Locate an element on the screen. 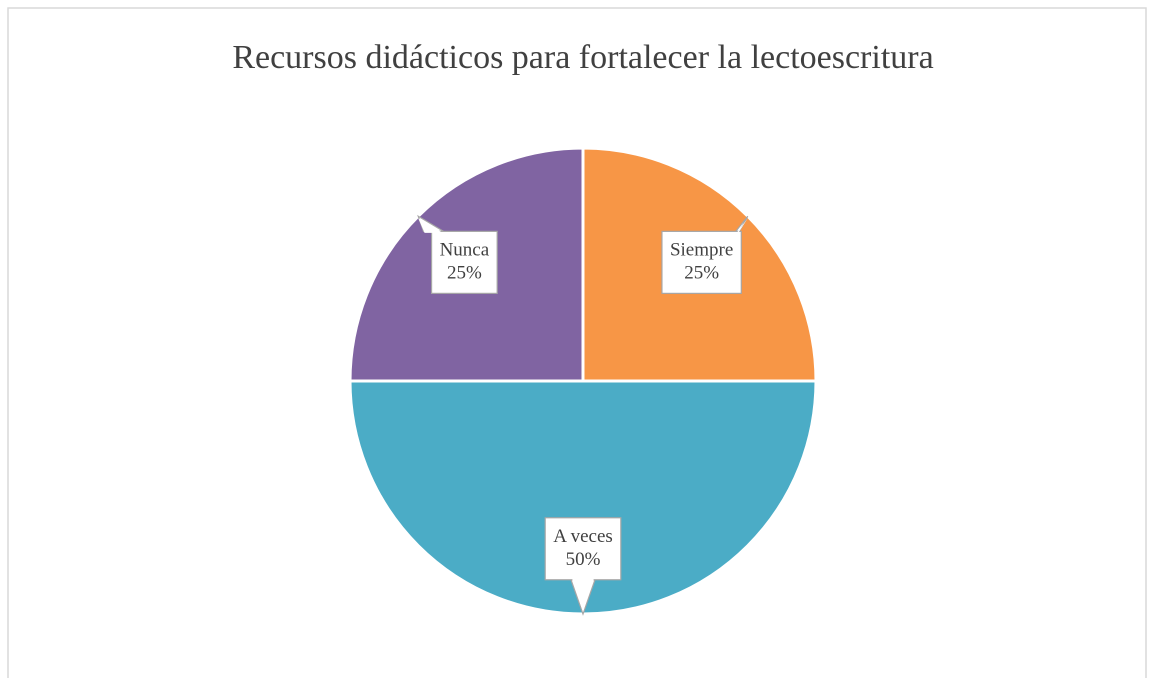  data-label-name: A veces is located at coordinates (583, 536).